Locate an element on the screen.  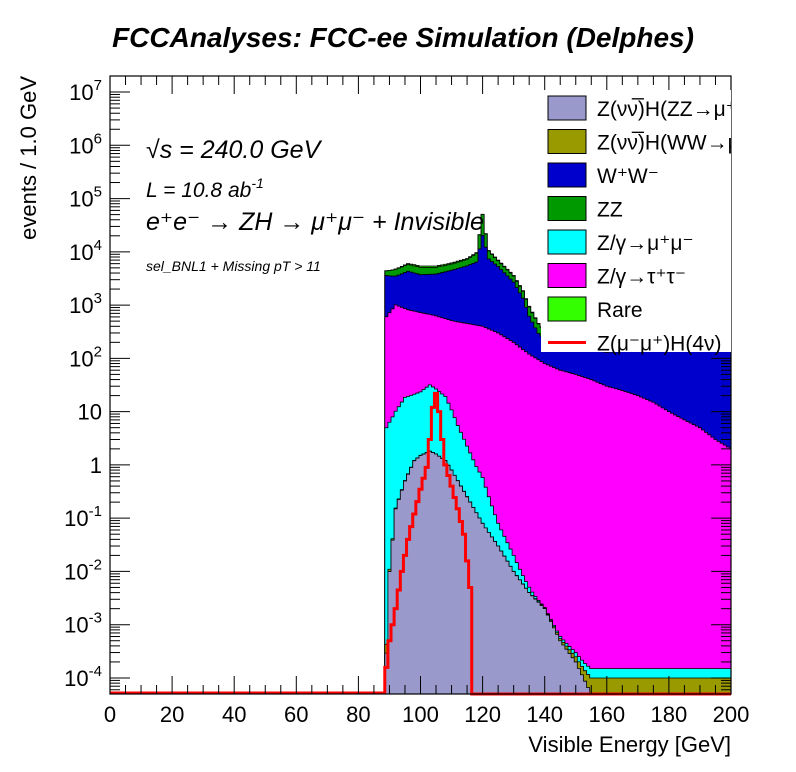
legend-label: Z(νν̅)H(WW→μ⁺νμ⁻ν) is located at coordinates (696, 143).